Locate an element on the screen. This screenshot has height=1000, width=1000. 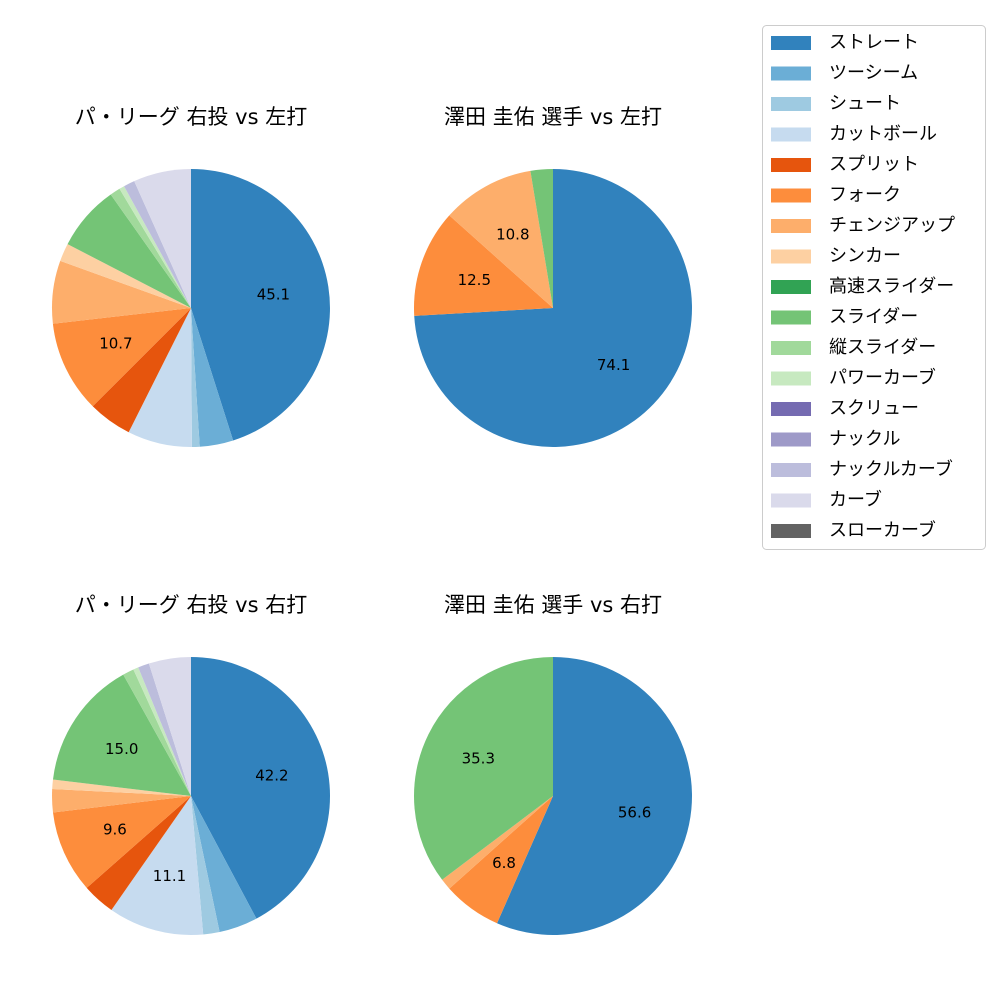
legend-item: スライダー is located at coordinates (844, 317).